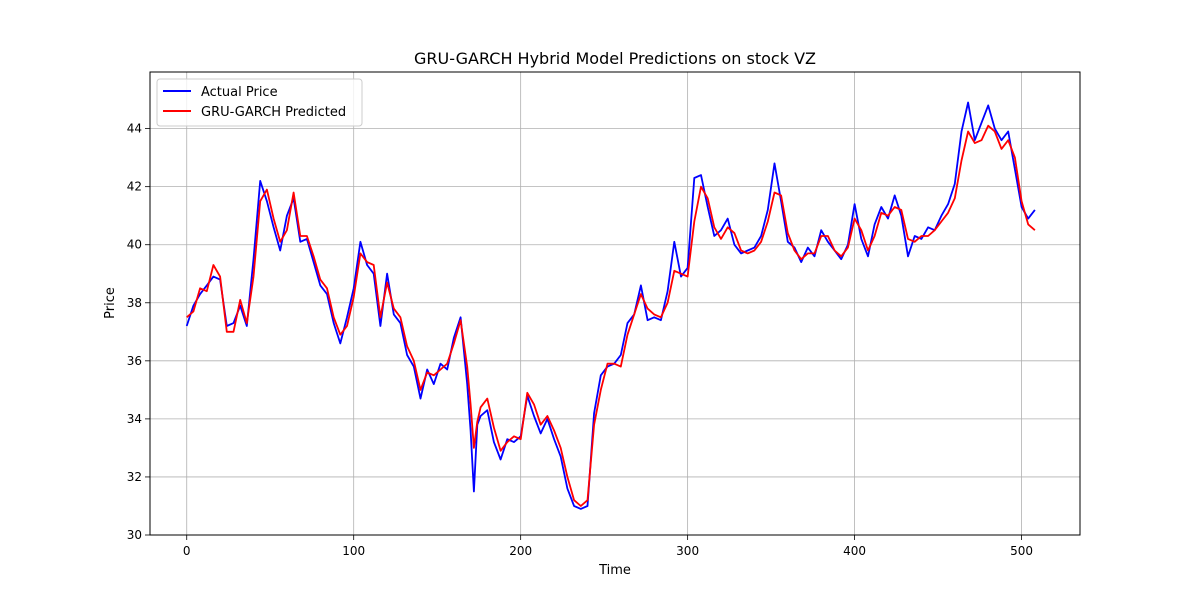 The image size is (1200, 605). Describe the element at coordinates (854, 551) in the screenshot. I see `x-tick-label: 400` at that location.